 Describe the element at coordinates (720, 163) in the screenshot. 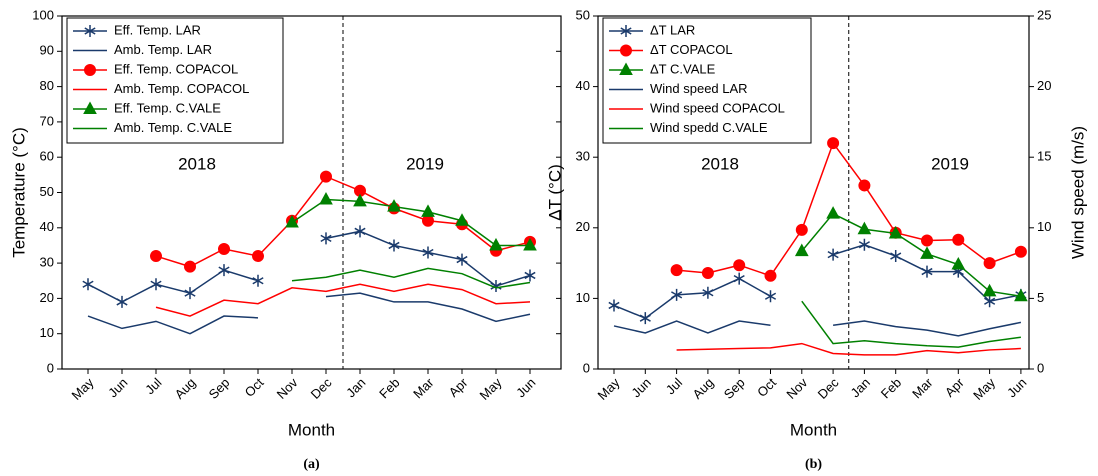

I see `year-annotation: 2018` at that location.